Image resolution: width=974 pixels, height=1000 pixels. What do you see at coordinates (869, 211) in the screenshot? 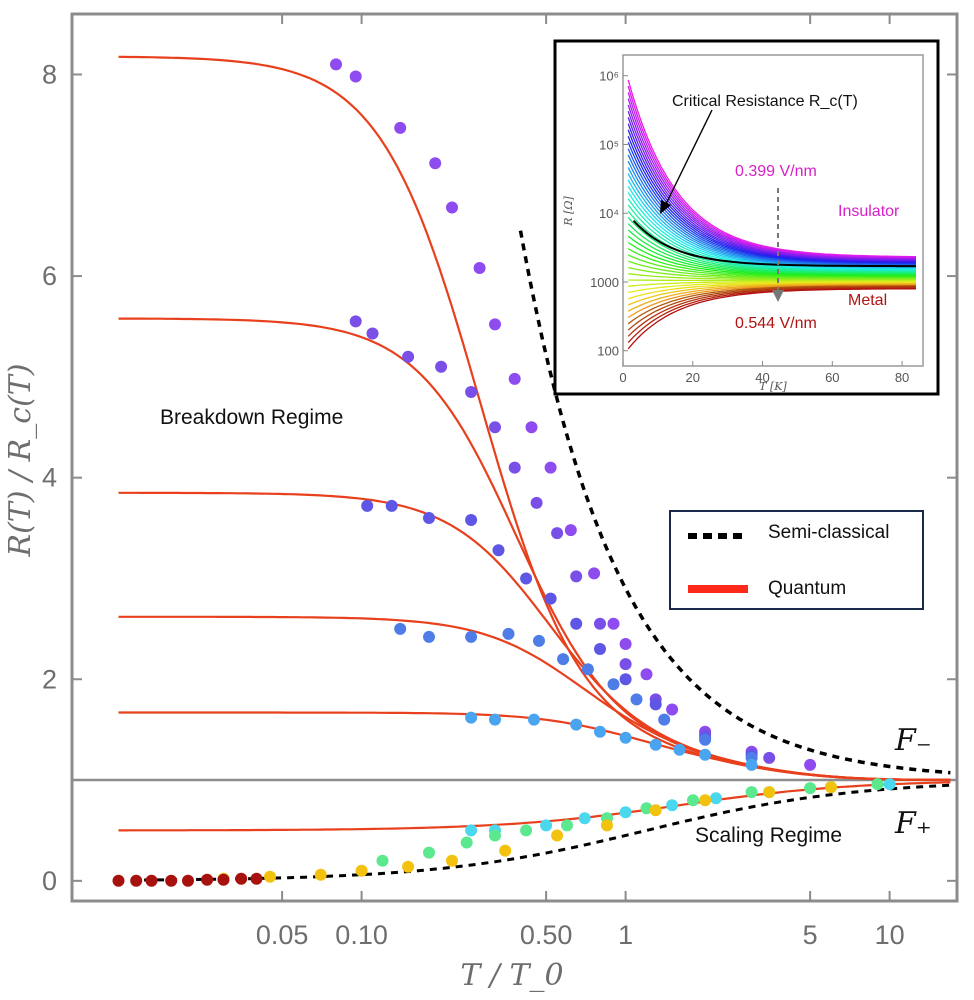
I see `inset-insulator-label: Insulator` at bounding box center [869, 211].